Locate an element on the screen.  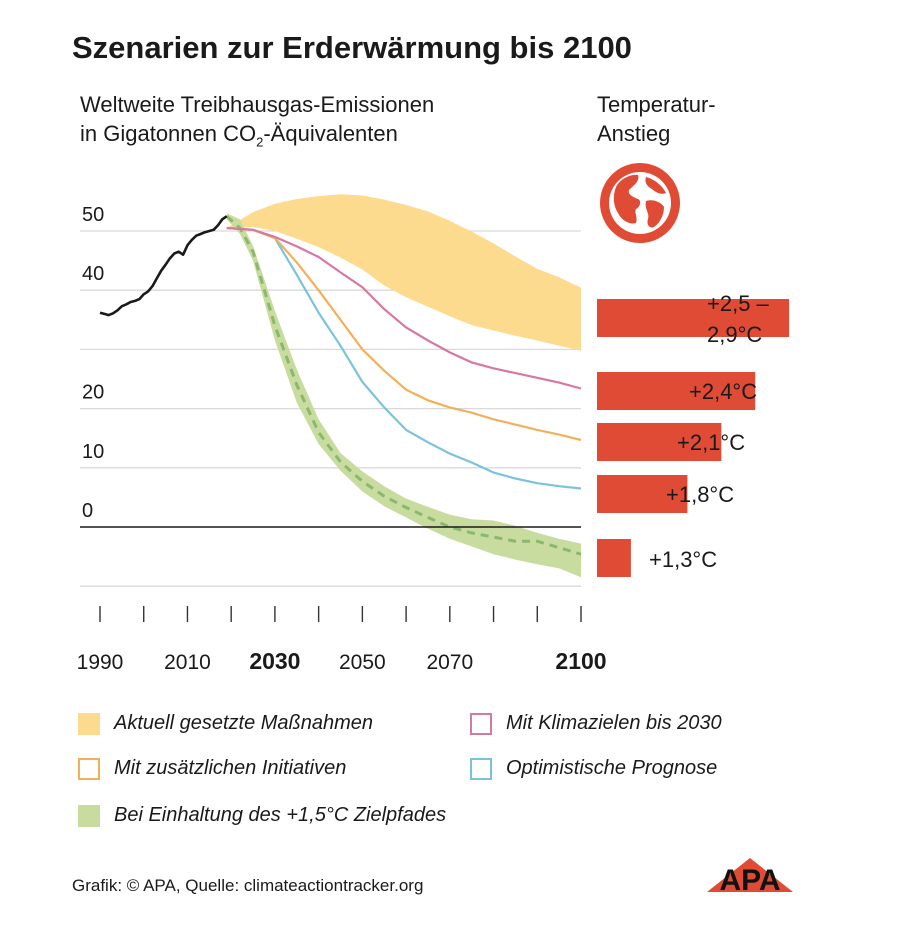
temperature-header-line-1: Temperatur- is located at coordinates (656, 104).